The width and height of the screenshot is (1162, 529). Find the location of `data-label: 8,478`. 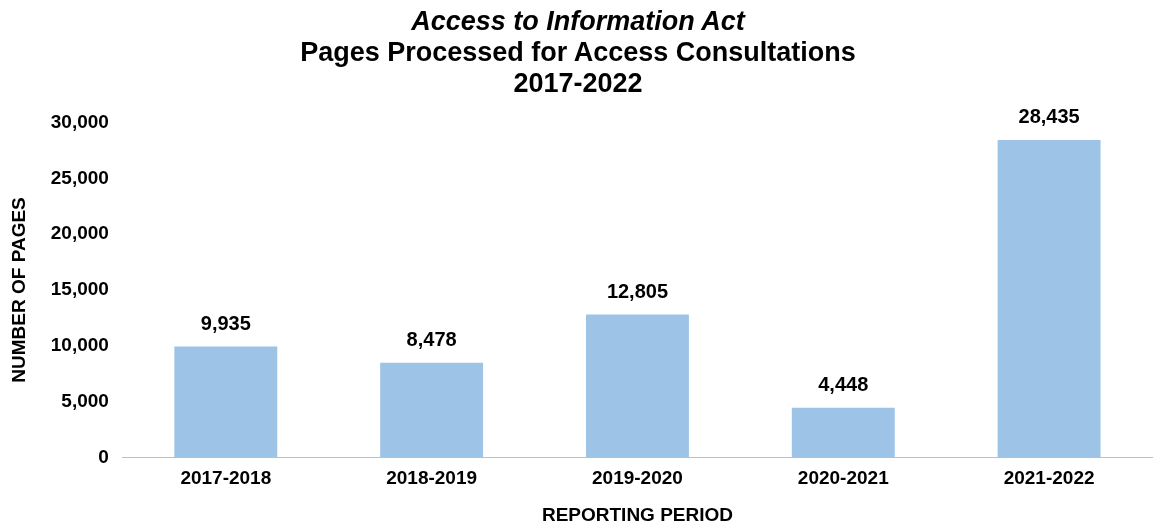

data-label: 8,478 is located at coordinates (431, 339).